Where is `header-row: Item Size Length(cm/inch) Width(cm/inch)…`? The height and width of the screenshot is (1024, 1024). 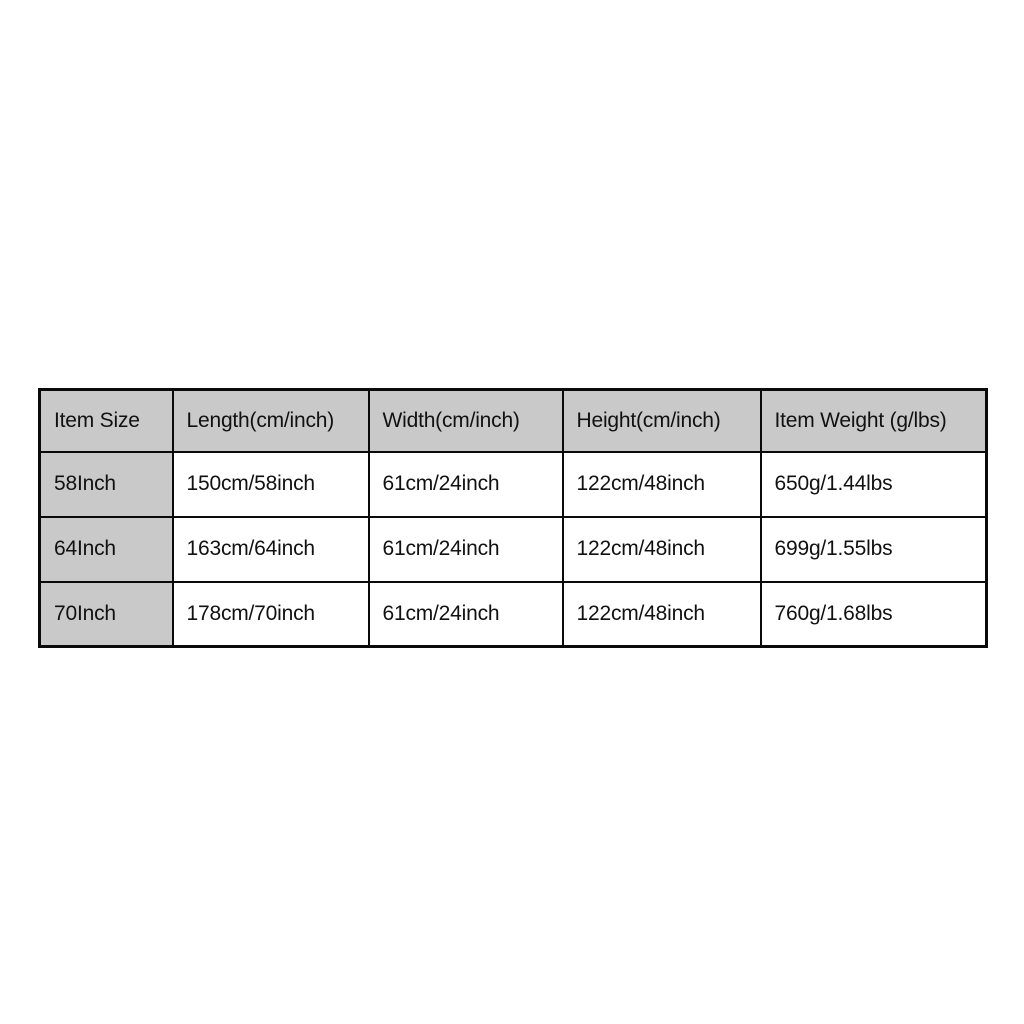 header-row: Item Size Length(cm/inch) Width(cm/inch)… is located at coordinates (513, 420).